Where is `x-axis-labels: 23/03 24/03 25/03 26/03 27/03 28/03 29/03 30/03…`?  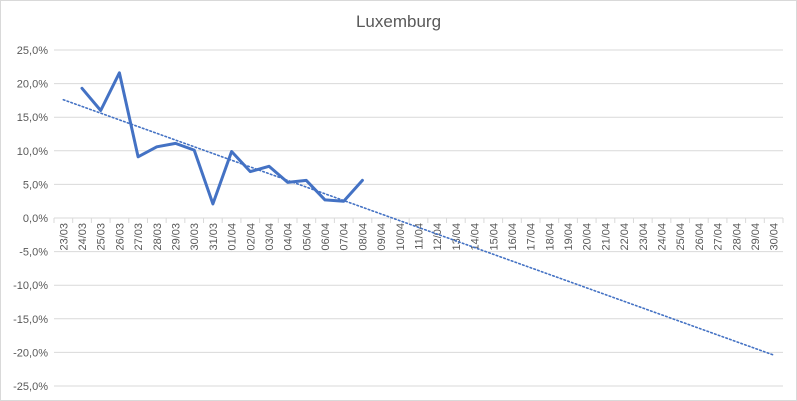 x-axis-labels: 23/03 24/03 25/03 26/03 27/03 28/03 29/03 30/03… is located at coordinates (419, 237).